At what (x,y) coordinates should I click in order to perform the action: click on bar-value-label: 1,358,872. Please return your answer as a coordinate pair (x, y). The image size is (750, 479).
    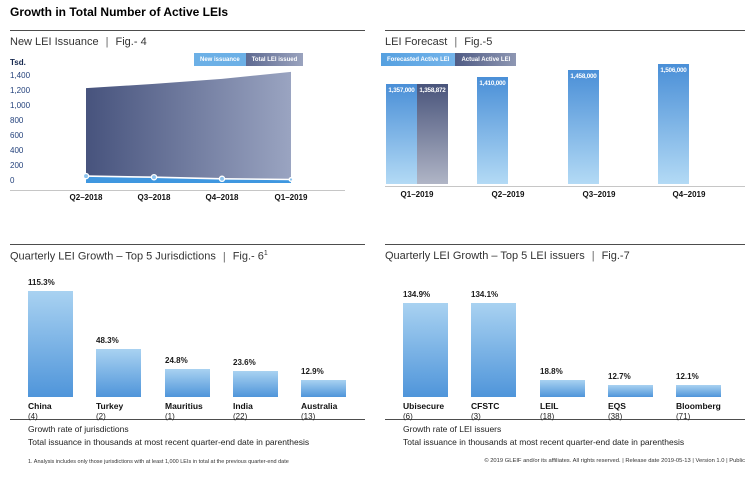
    Looking at the image, I should click on (432, 90).